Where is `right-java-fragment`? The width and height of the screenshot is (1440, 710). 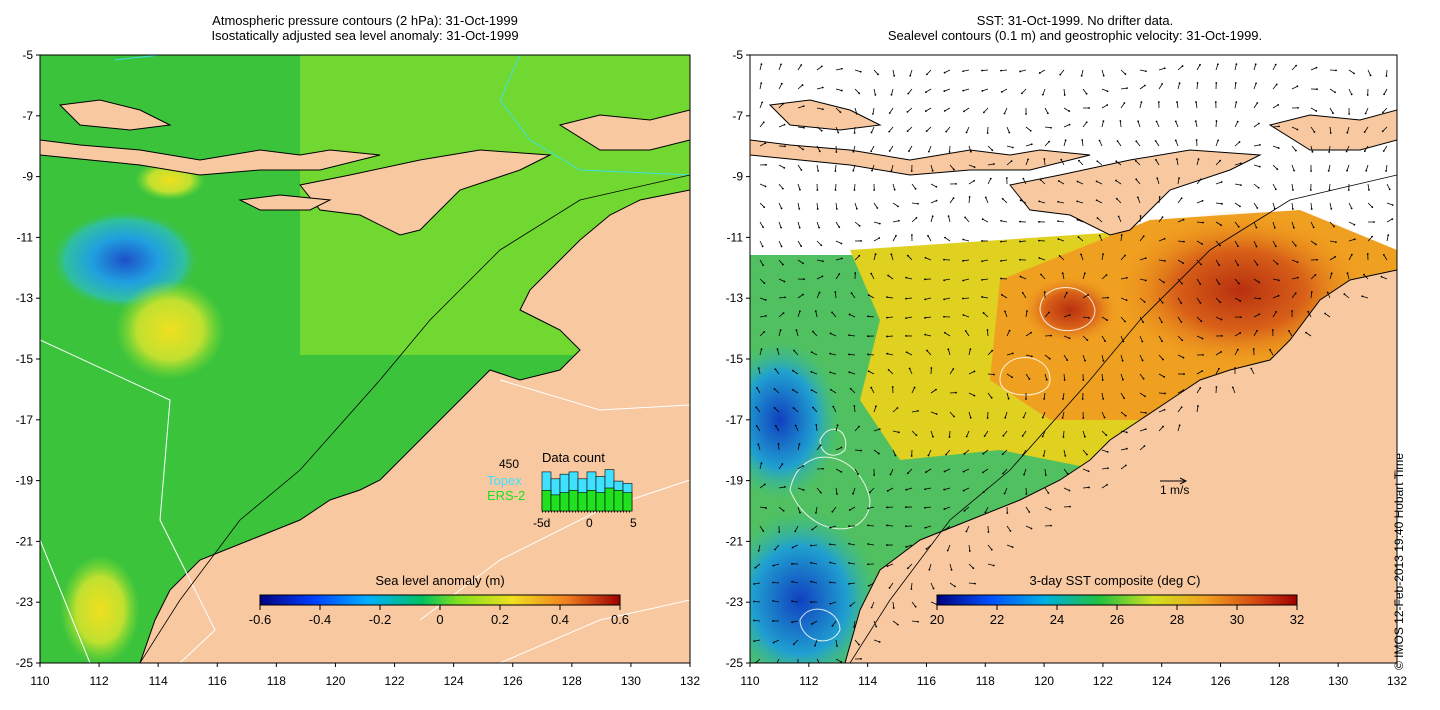 right-java-fragment is located at coordinates (825, 115).